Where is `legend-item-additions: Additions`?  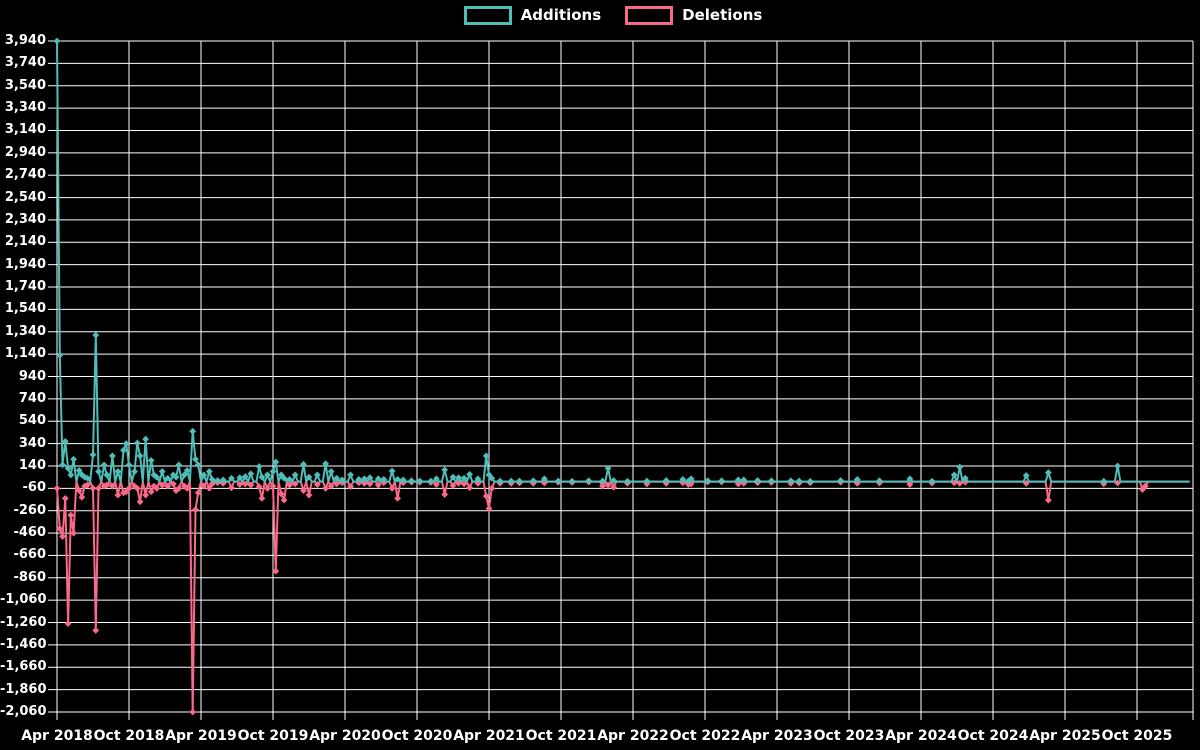
legend-item-additions: Additions is located at coordinates (532, 15).